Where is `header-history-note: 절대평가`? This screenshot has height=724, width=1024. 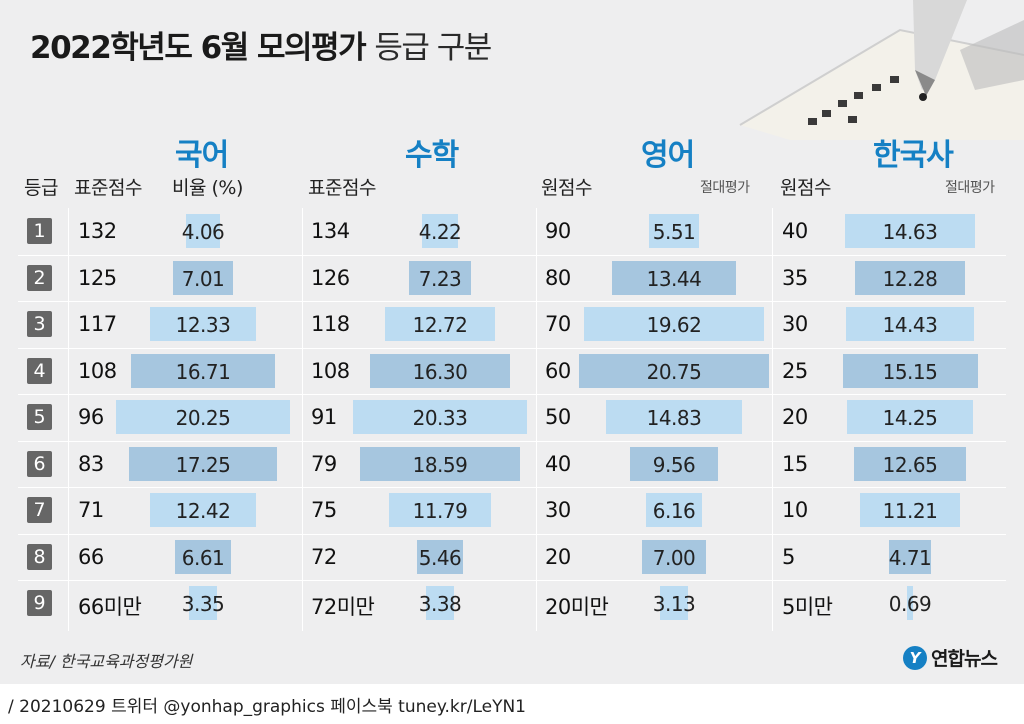
header-history-note: 절대평가 is located at coordinates (970, 188).